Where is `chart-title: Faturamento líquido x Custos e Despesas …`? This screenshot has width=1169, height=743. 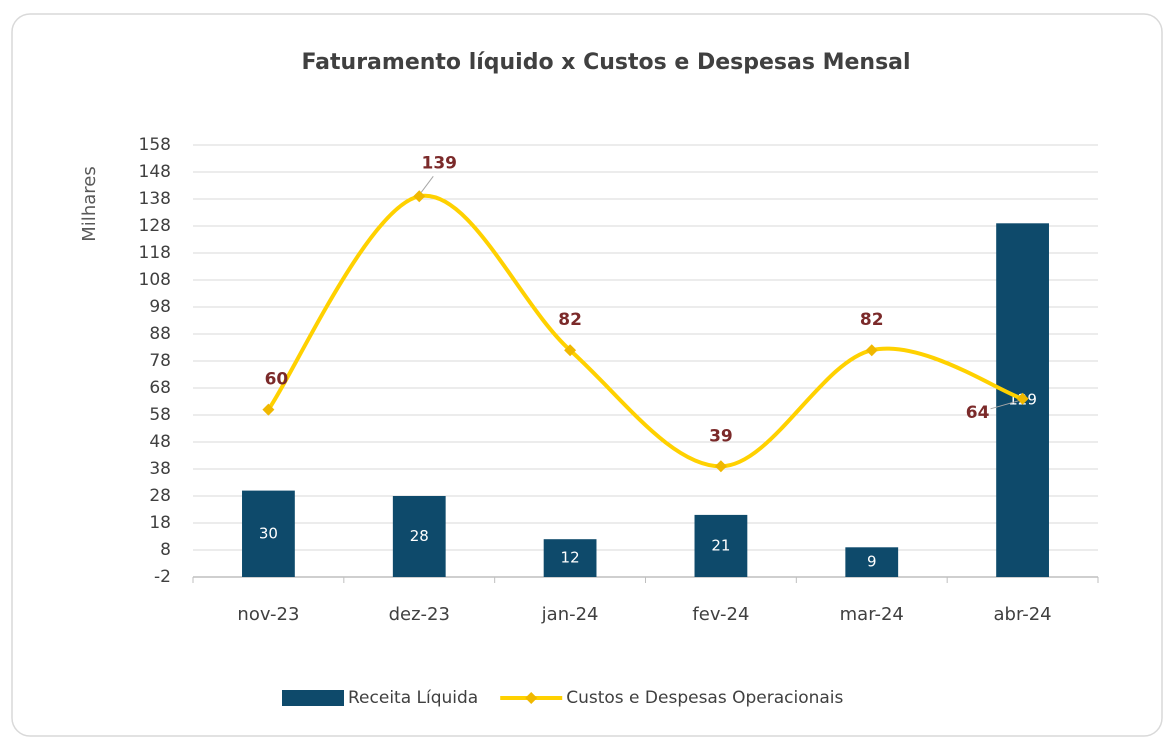 chart-title: Faturamento líquido x Custos e Despesas … is located at coordinates (605, 62).